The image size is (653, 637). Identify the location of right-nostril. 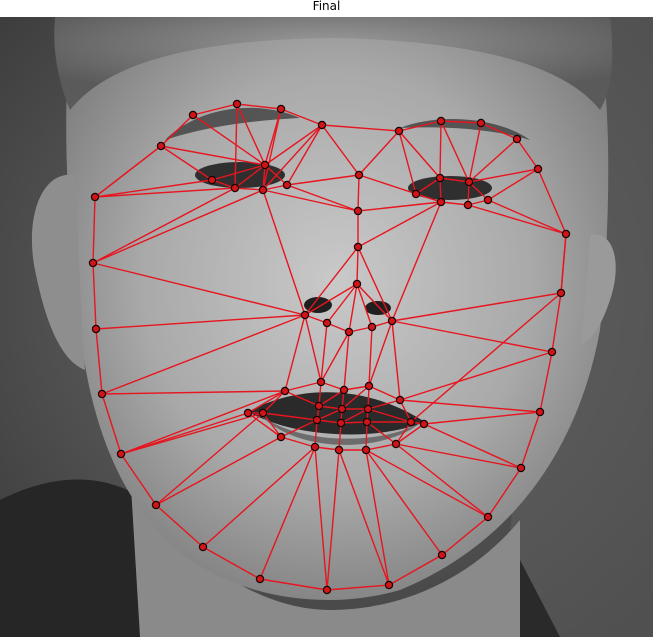
(378, 308).